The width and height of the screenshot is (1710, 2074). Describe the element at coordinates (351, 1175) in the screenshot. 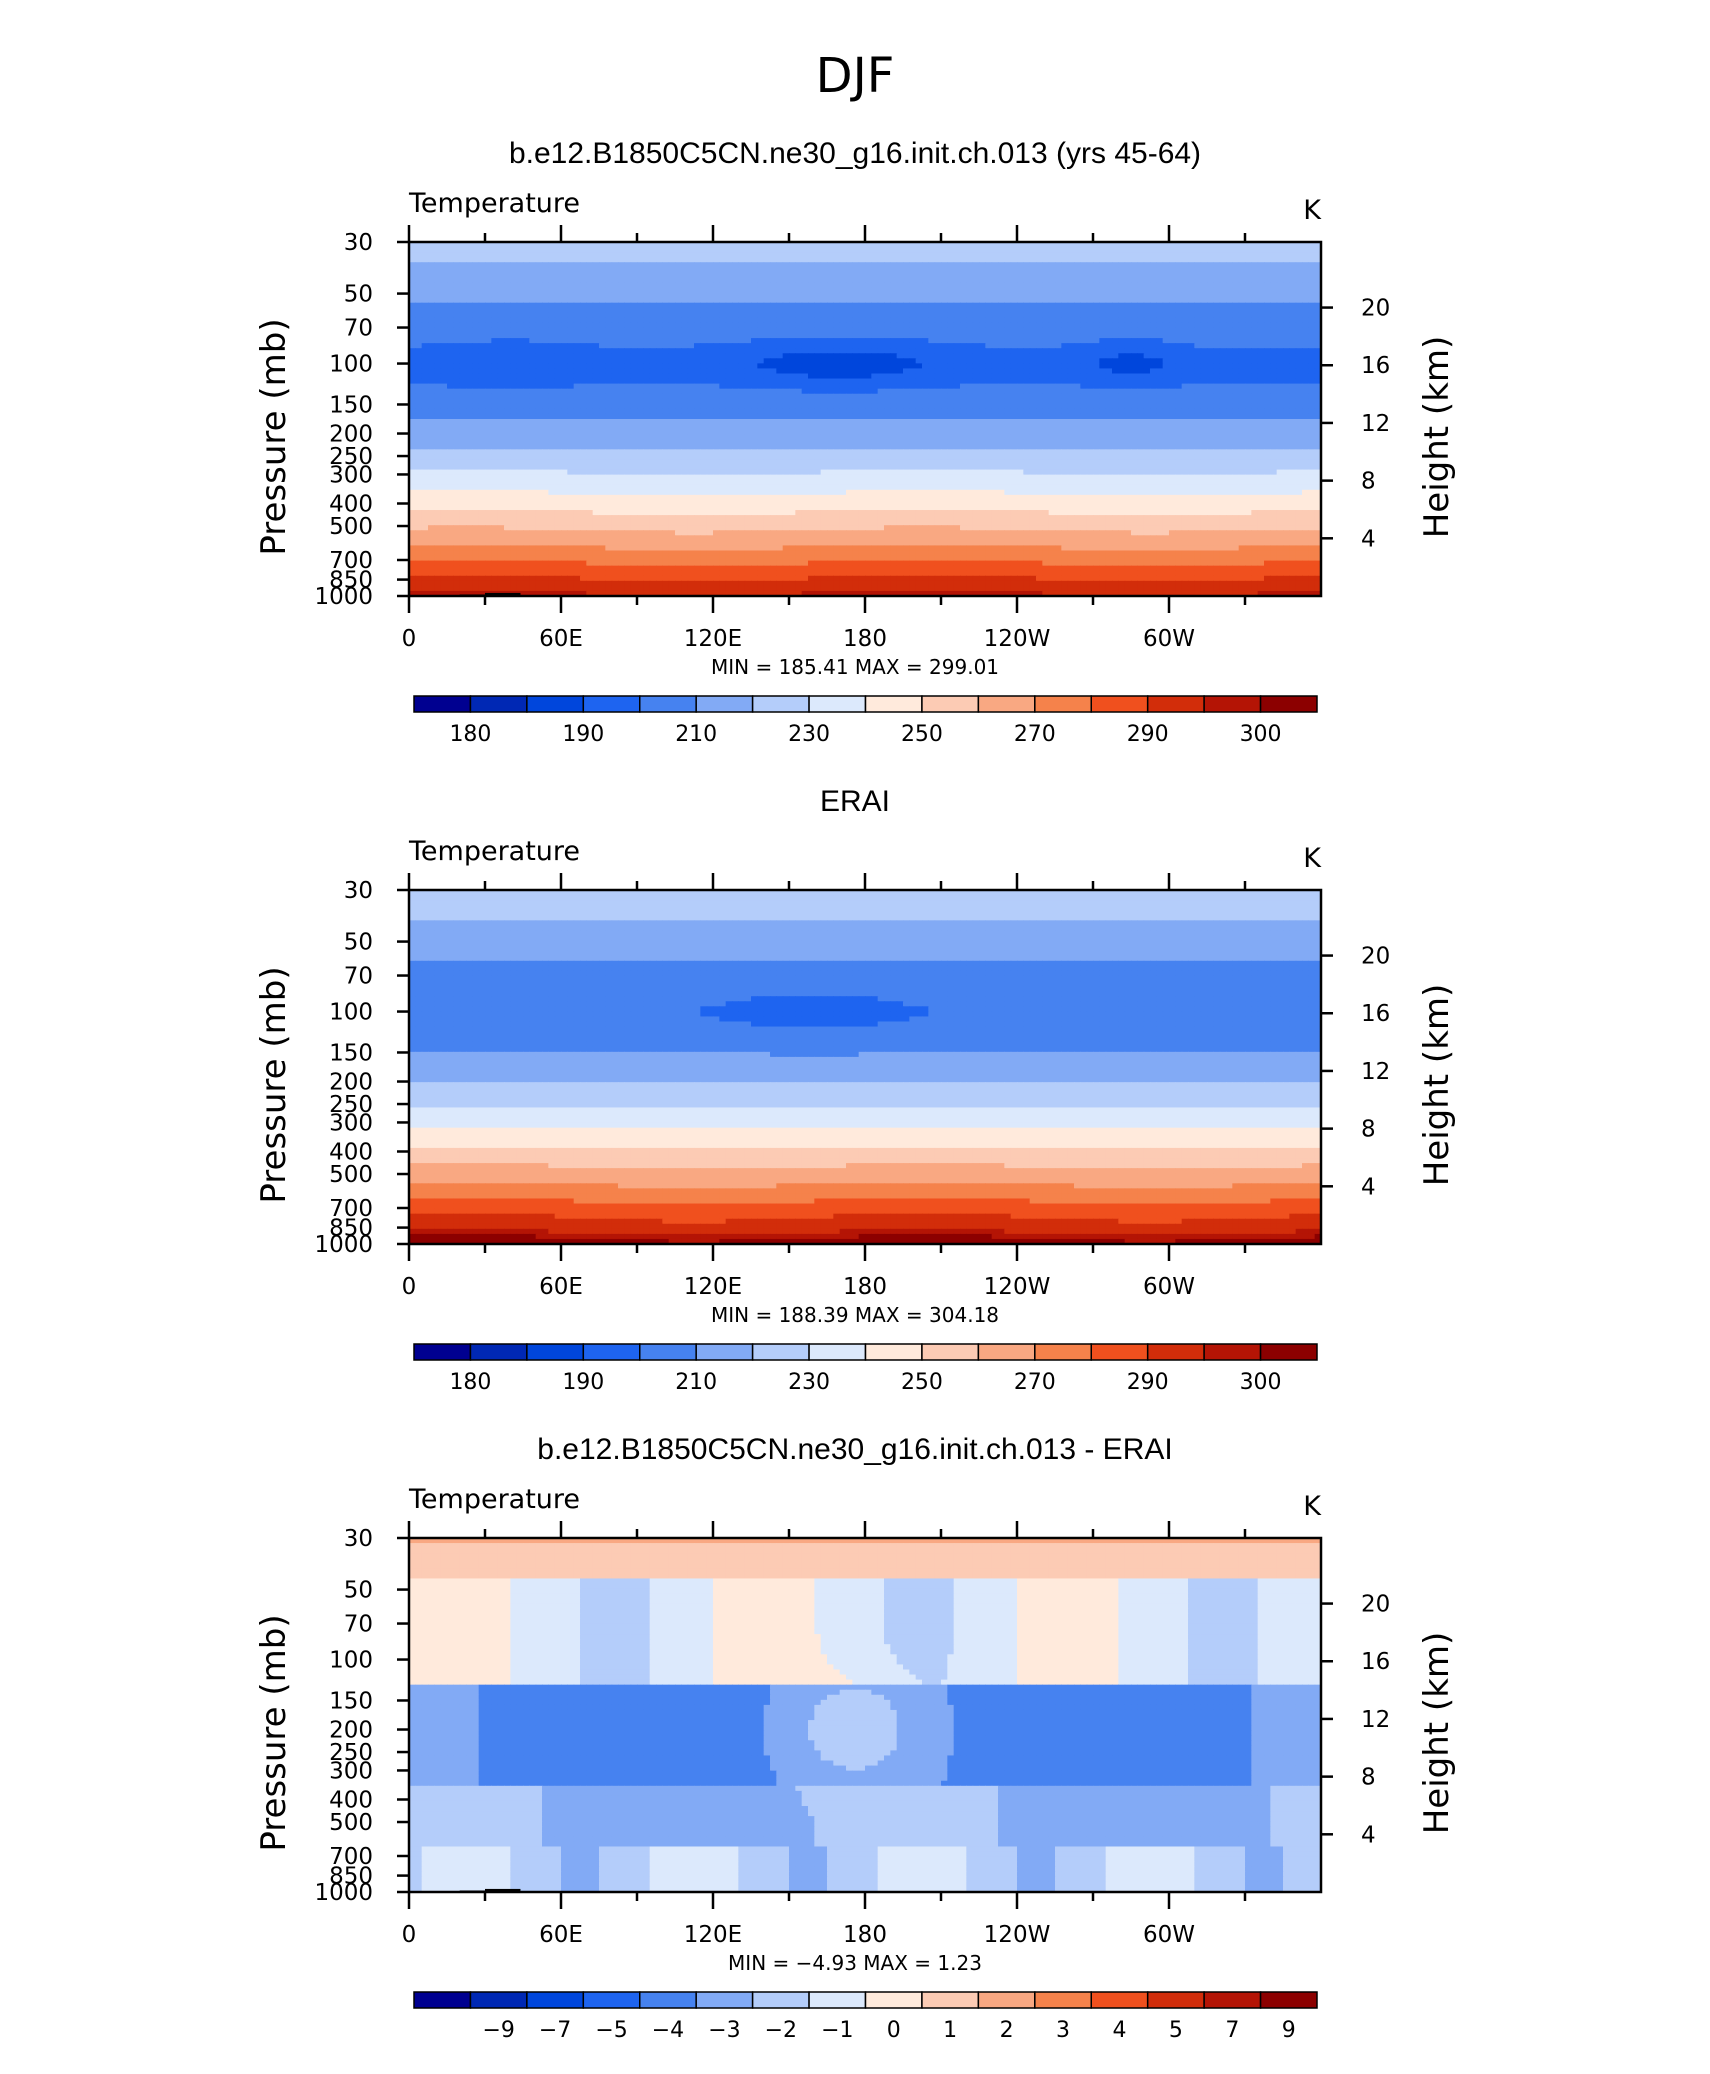

I see `y-tick-label: 500` at that location.